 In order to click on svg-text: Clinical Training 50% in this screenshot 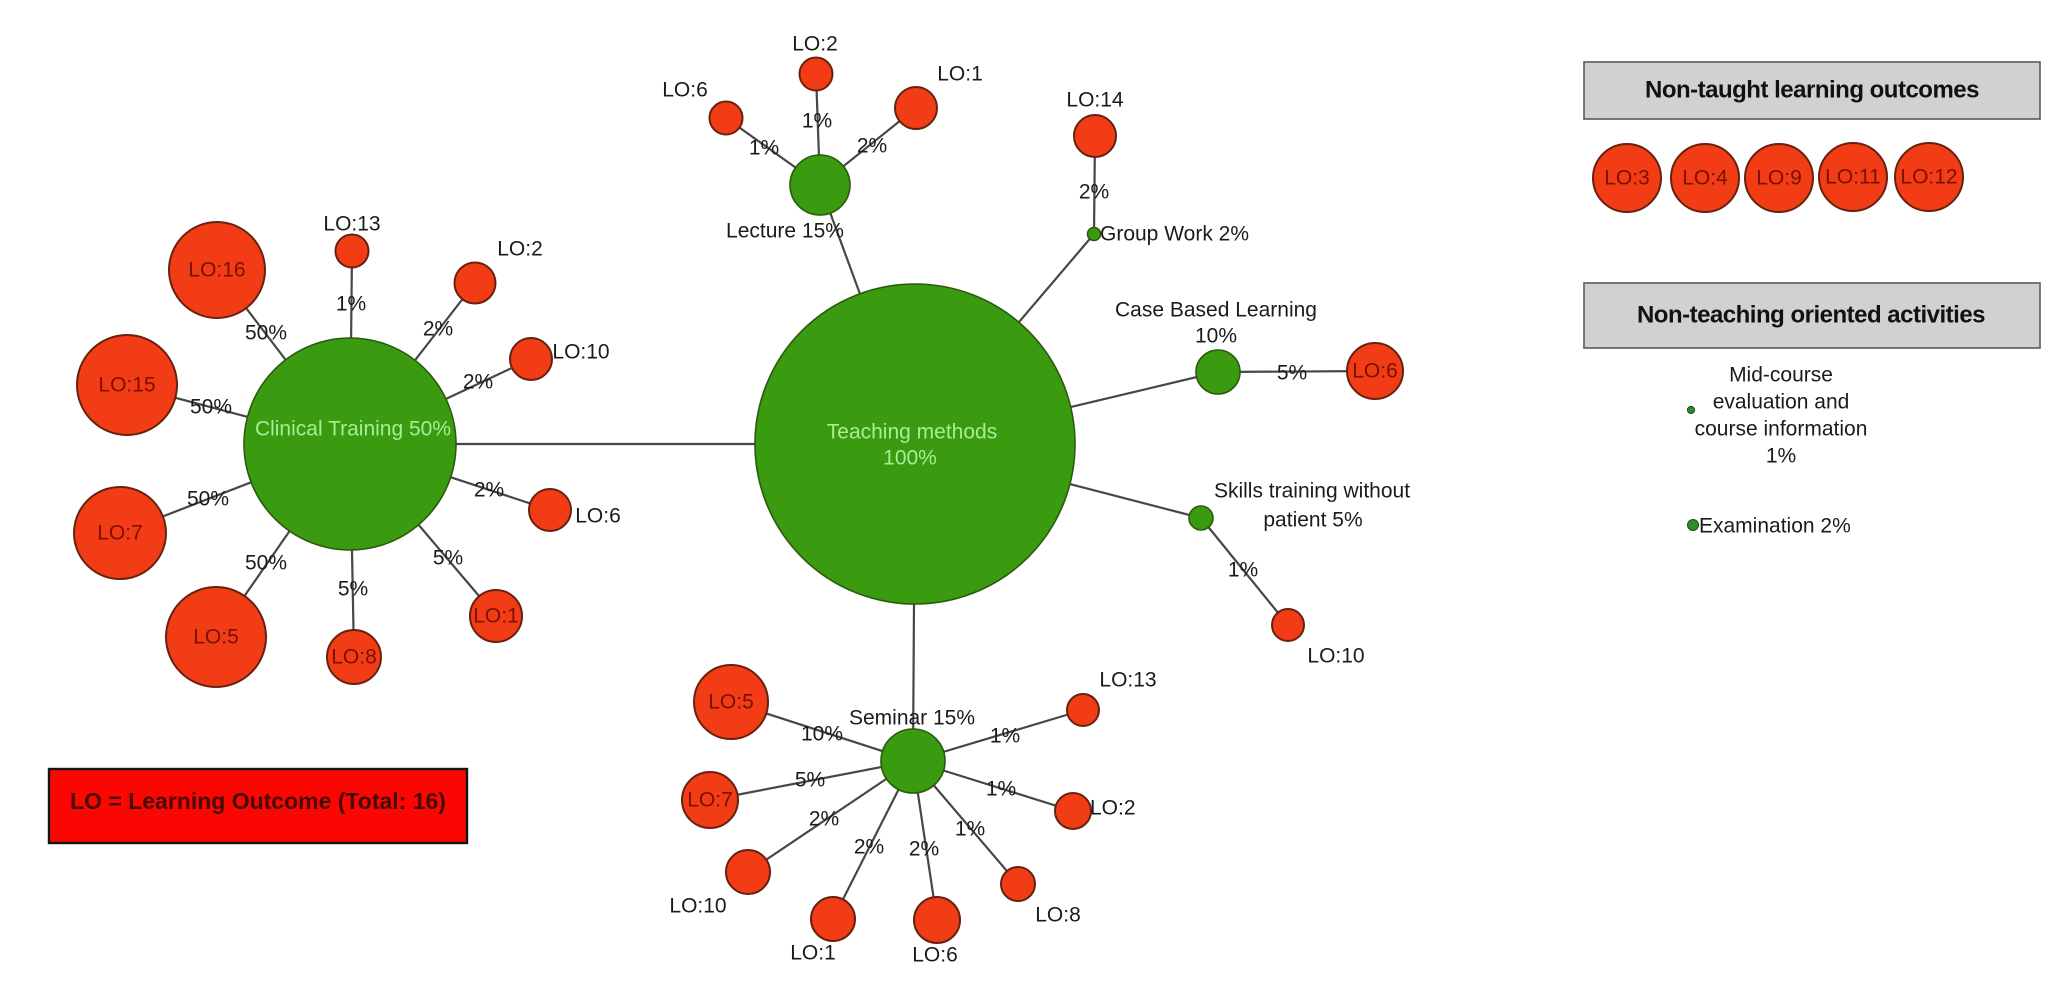, I will do `click(353, 429)`.